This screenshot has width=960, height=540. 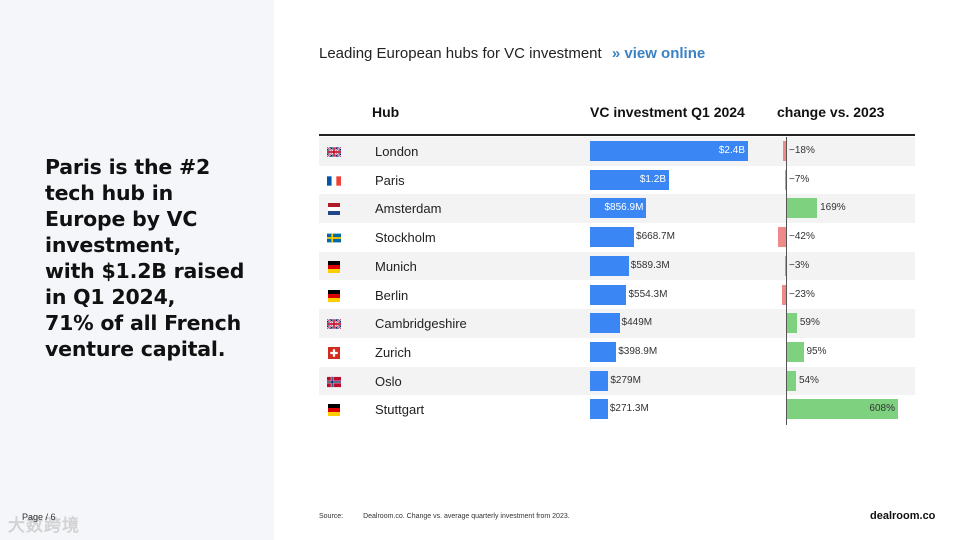 What do you see at coordinates (903, 516) in the screenshot?
I see `brand-logo: dealroom.co` at bounding box center [903, 516].